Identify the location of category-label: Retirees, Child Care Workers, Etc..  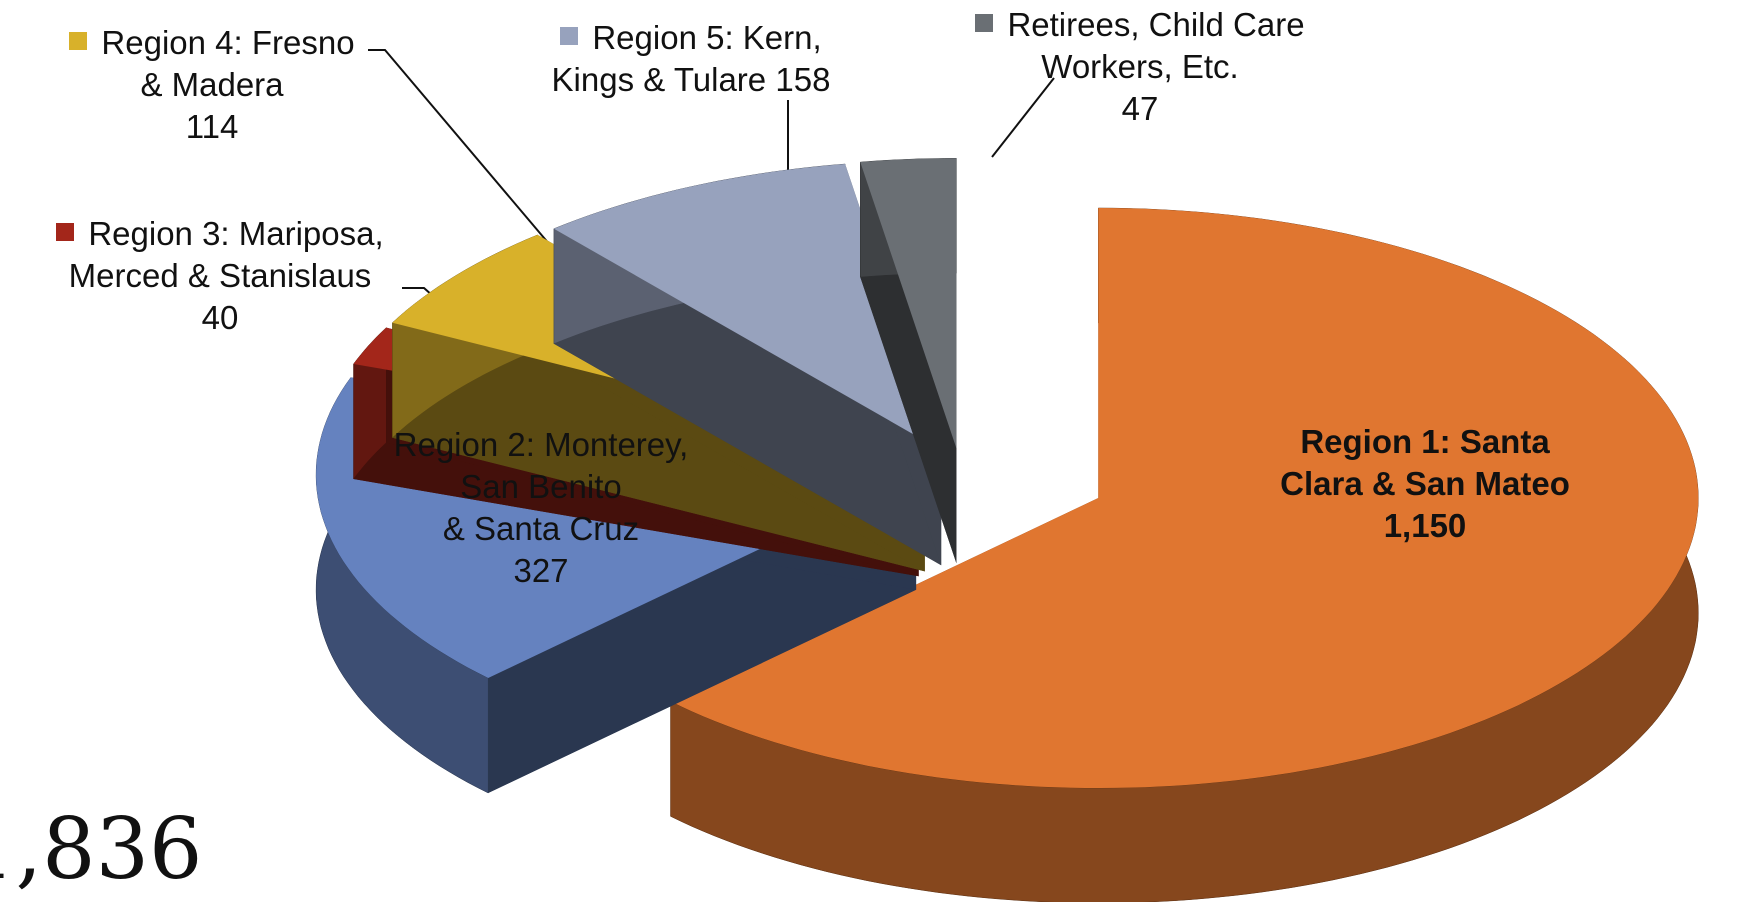
(1156, 45).